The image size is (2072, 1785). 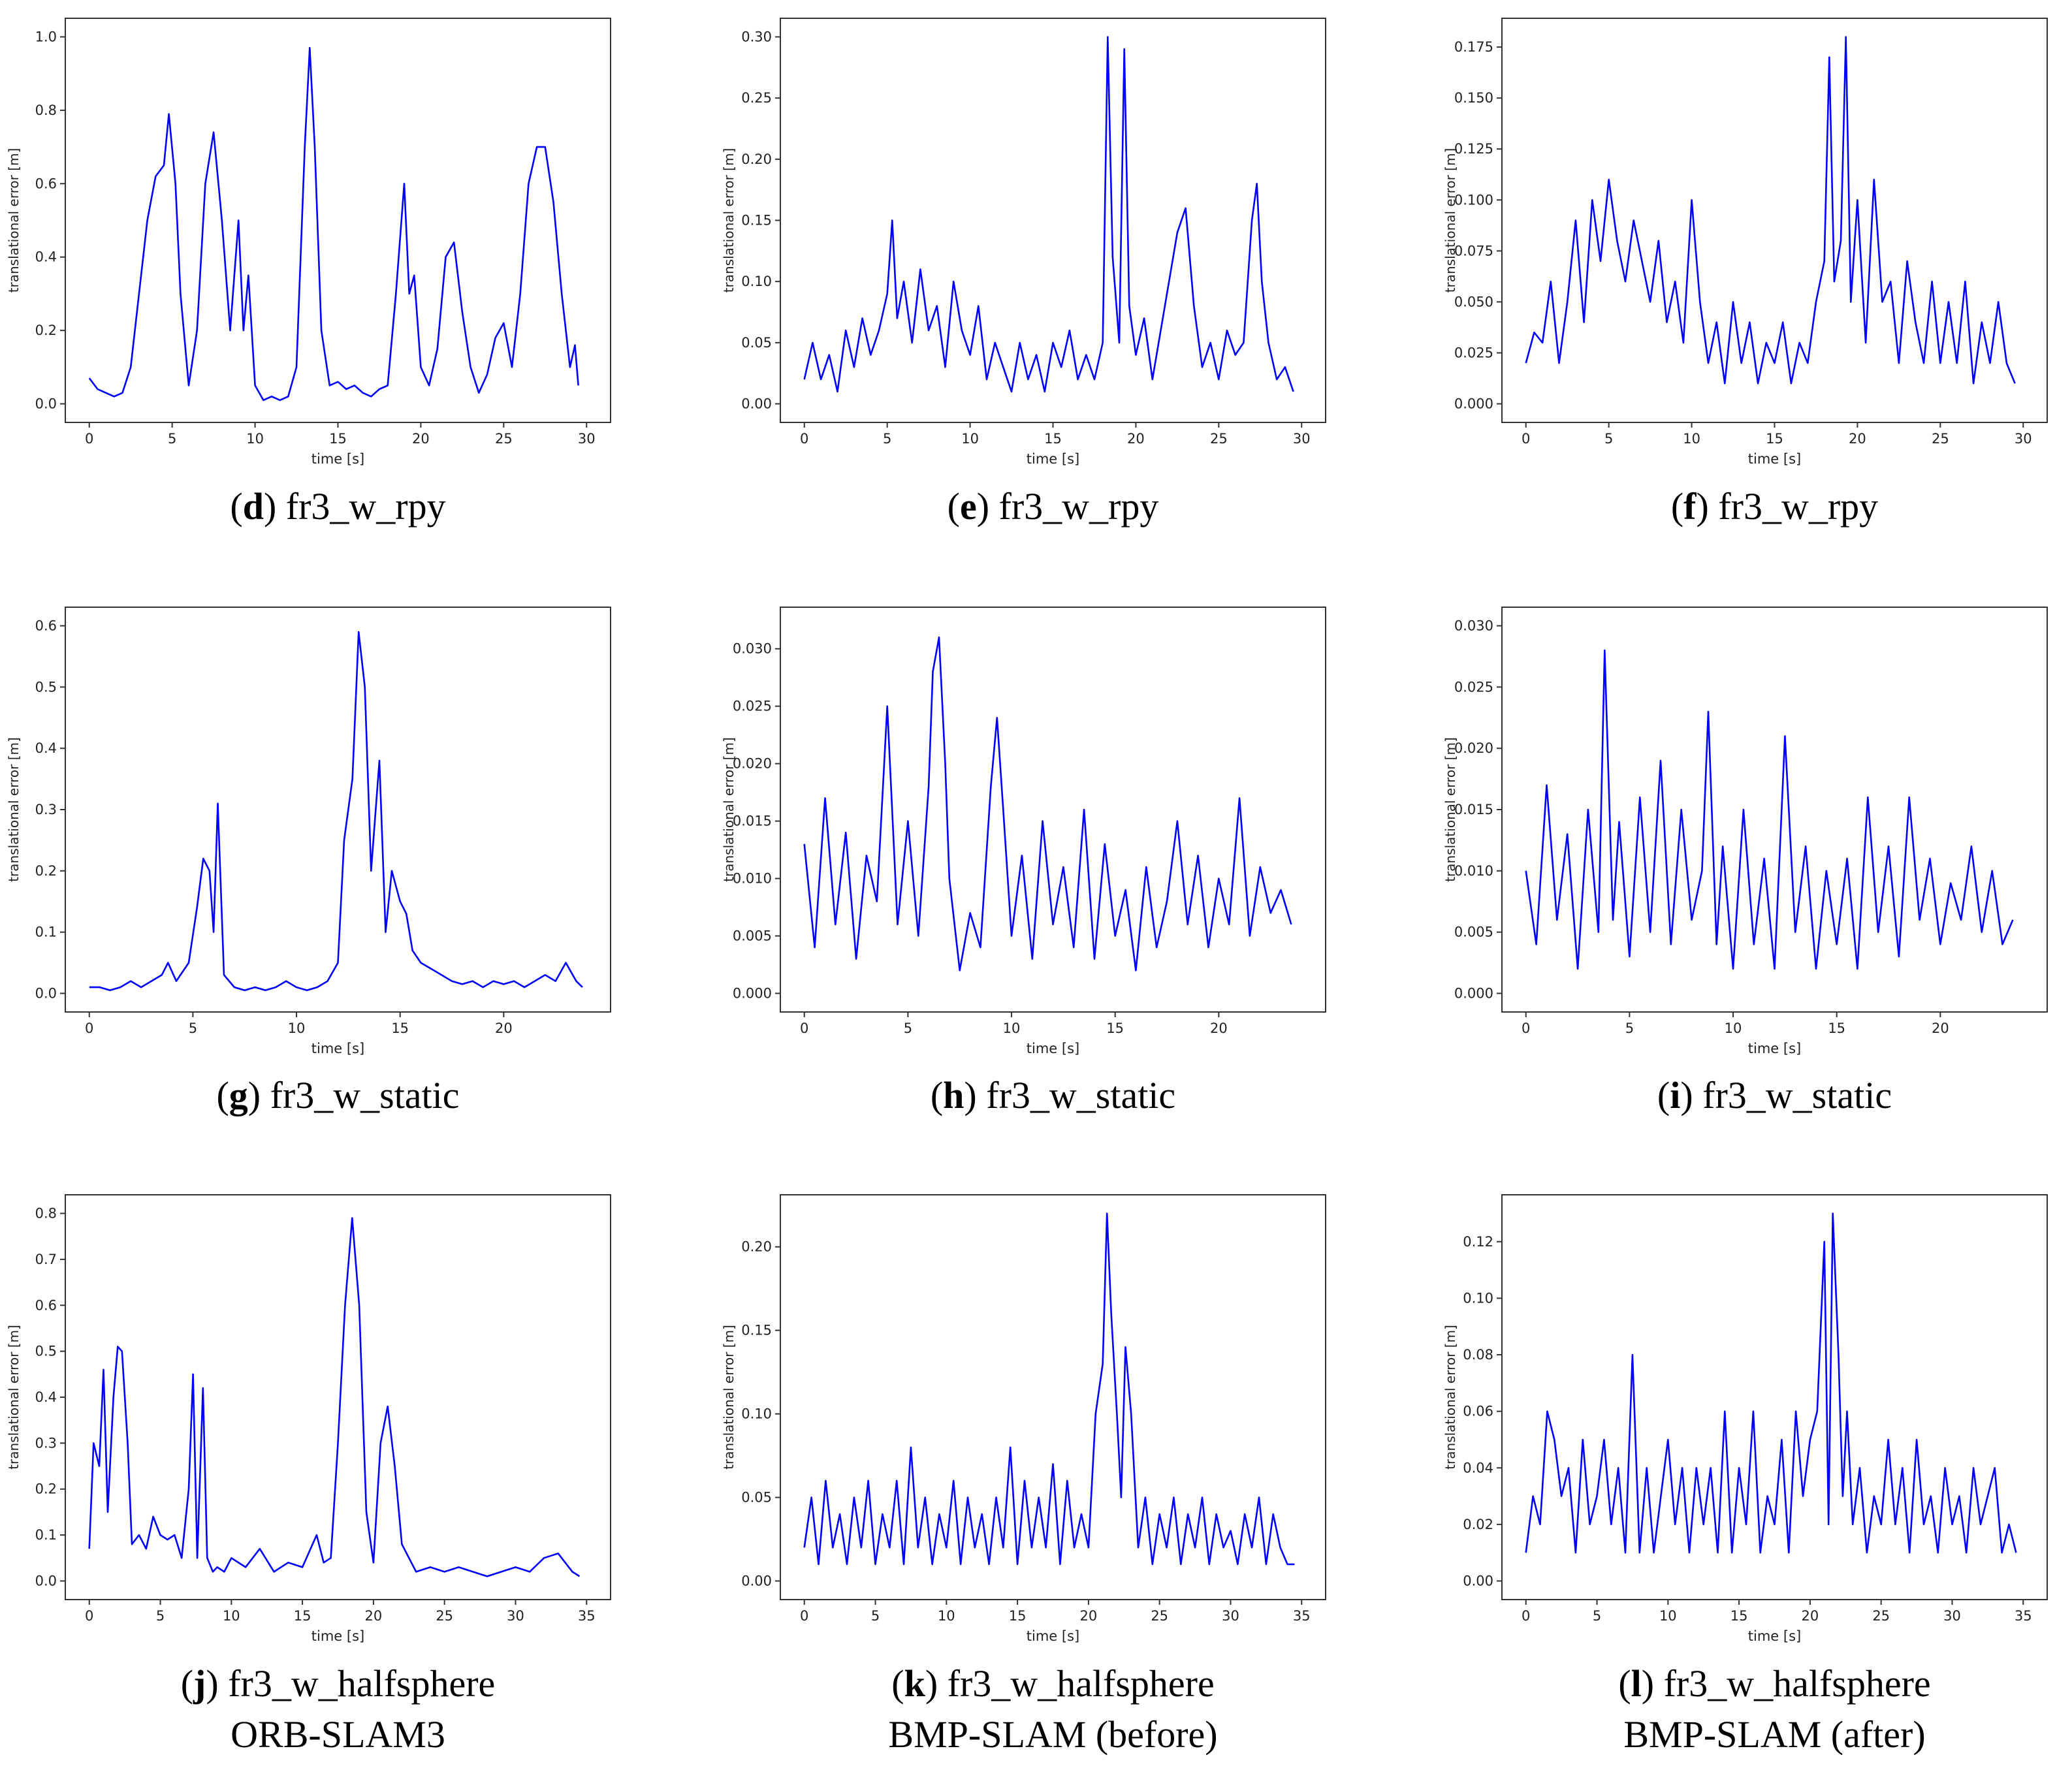 What do you see at coordinates (199, 1683) in the screenshot?
I see `panel-letter: j` at bounding box center [199, 1683].